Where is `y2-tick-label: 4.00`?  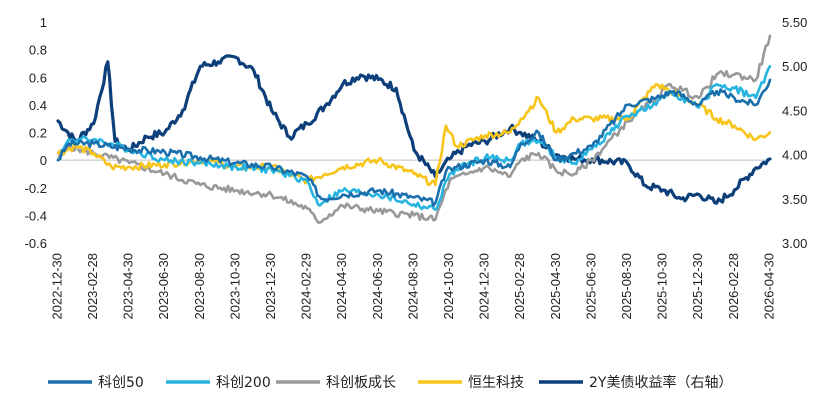 y2-tick-label: 4.00 is located at coordinates (794, 155).